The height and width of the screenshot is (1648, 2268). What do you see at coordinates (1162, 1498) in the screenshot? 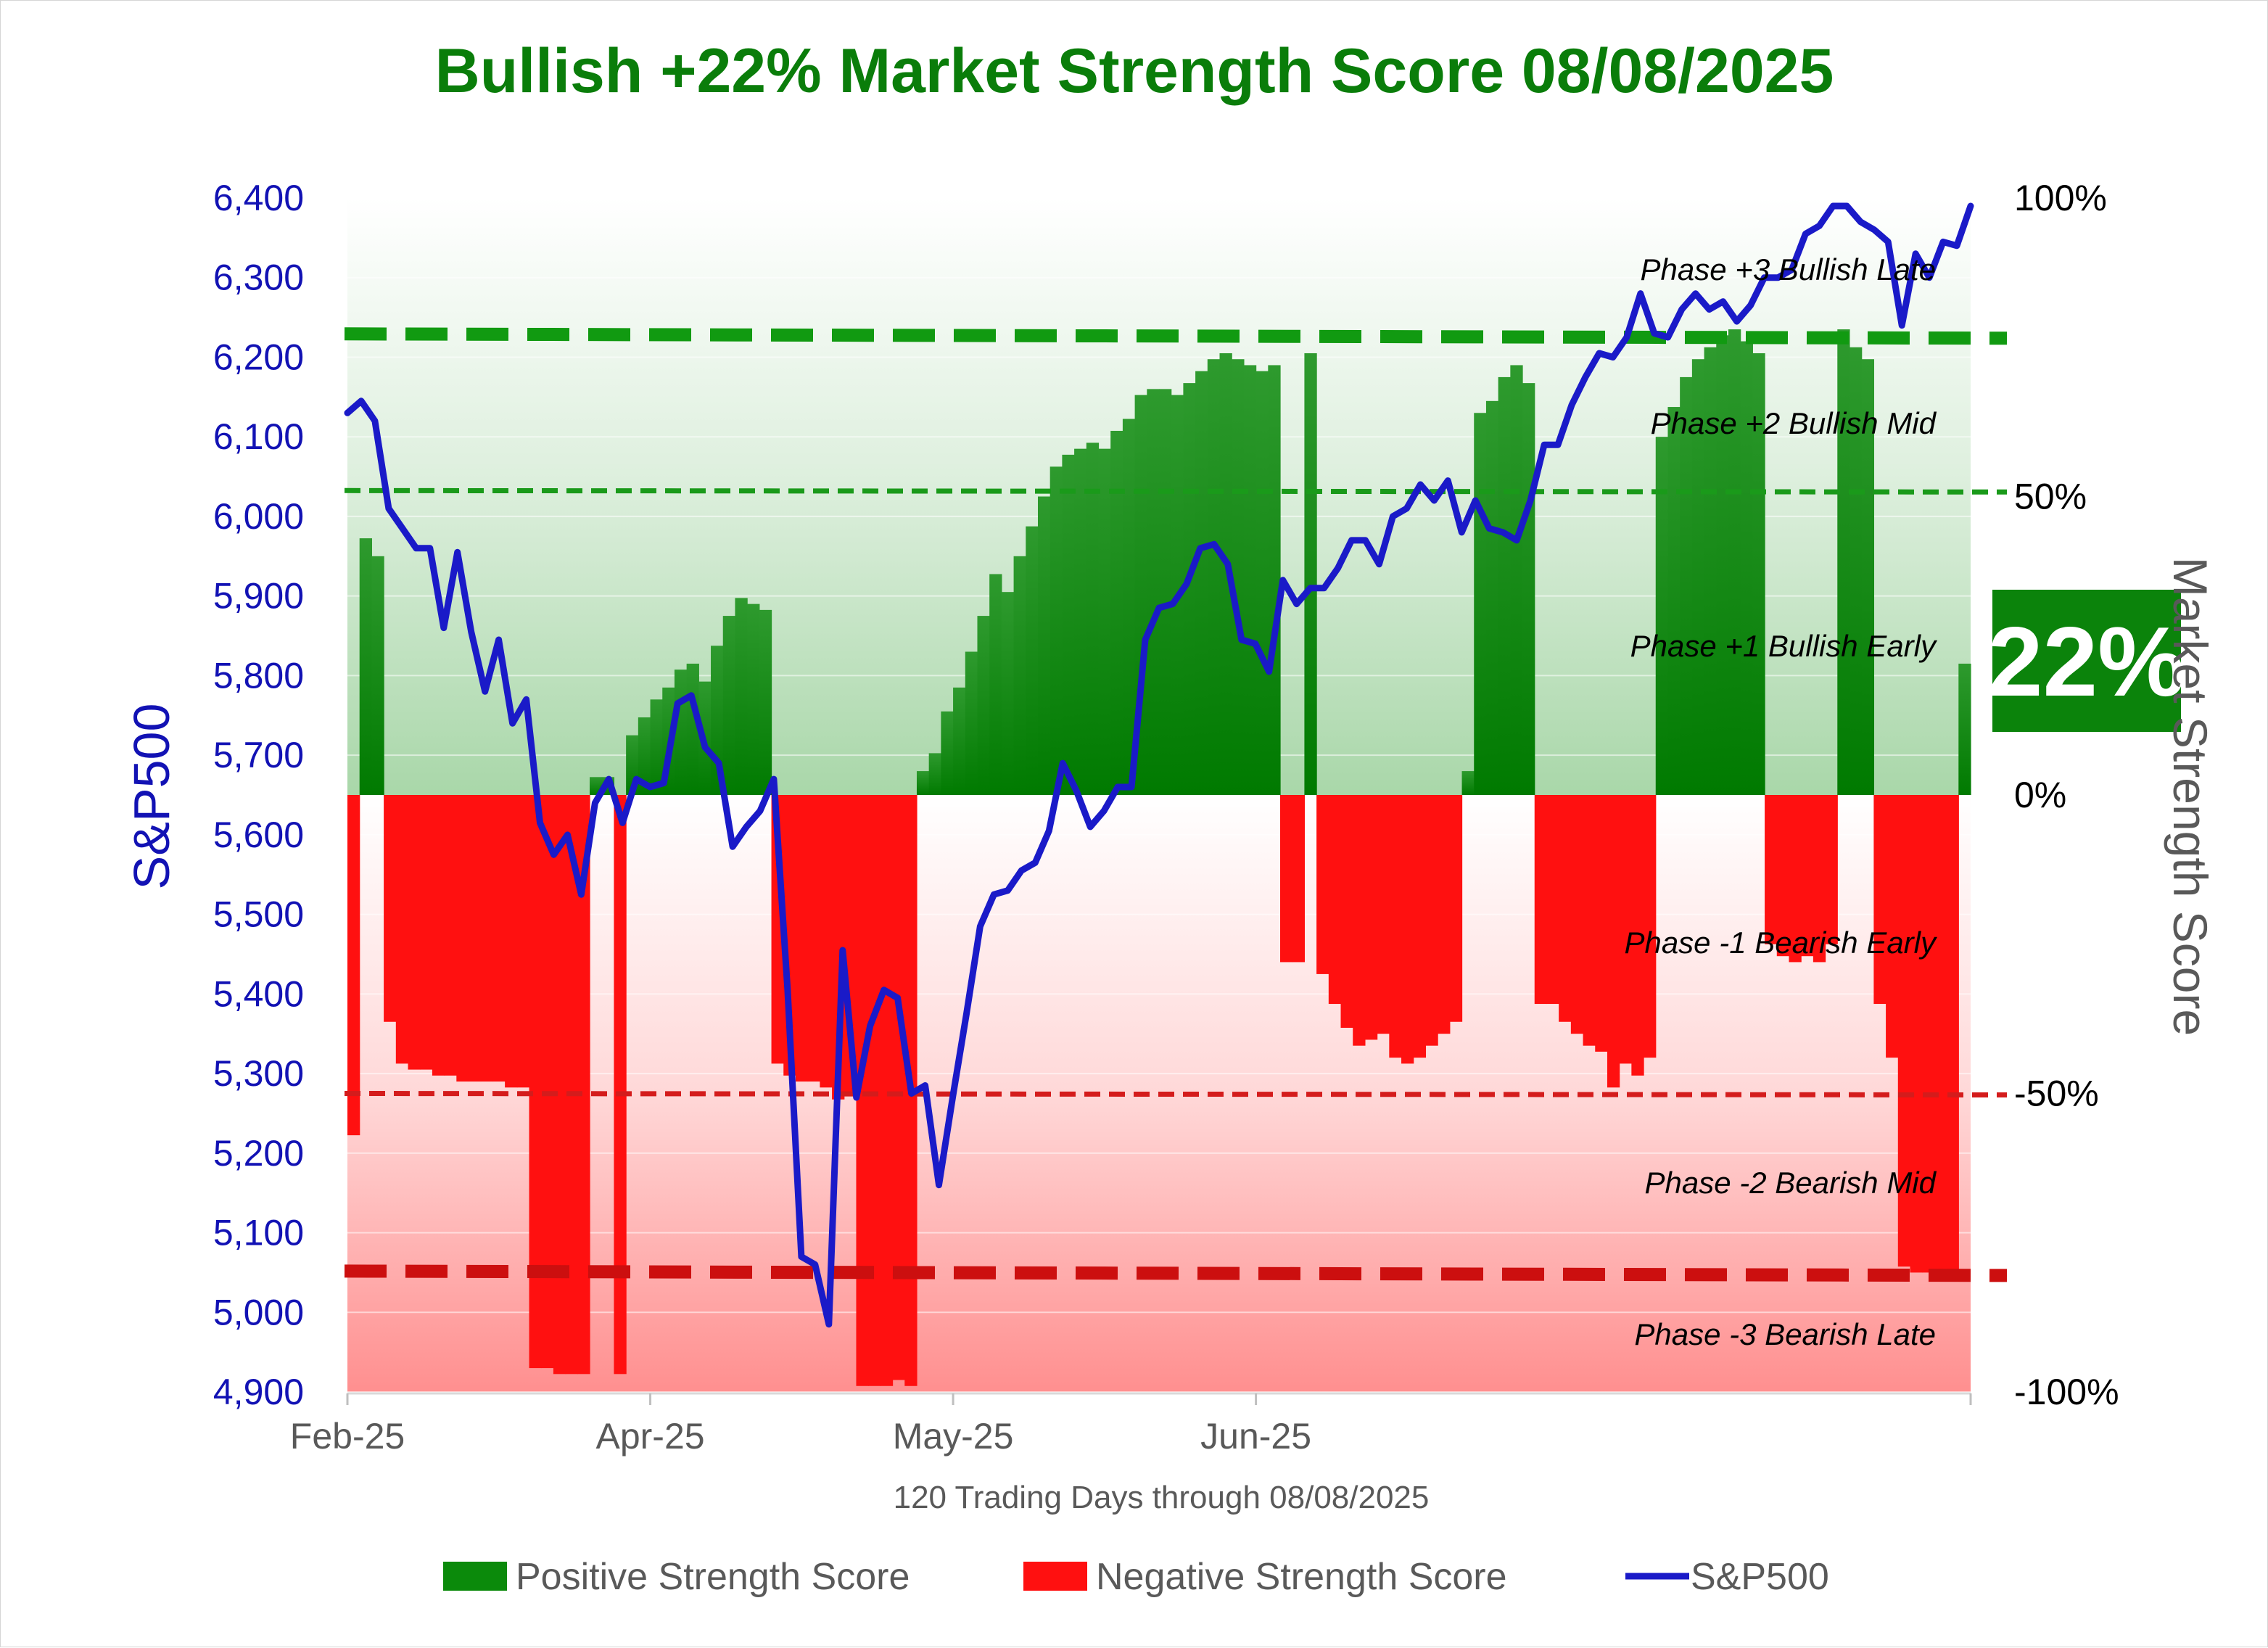
I see `x-axis-label: 120 Trading Days through 08/08/2025` at bounding box center [1162, 1498].